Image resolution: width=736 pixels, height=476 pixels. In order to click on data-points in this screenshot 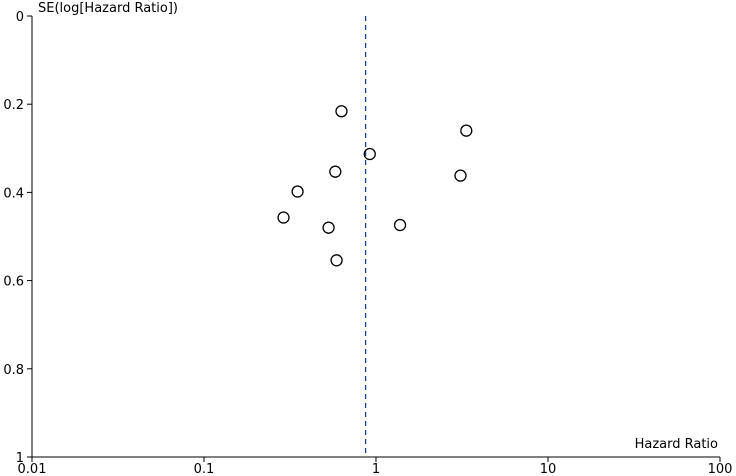, I will do `click(375, 186)`.